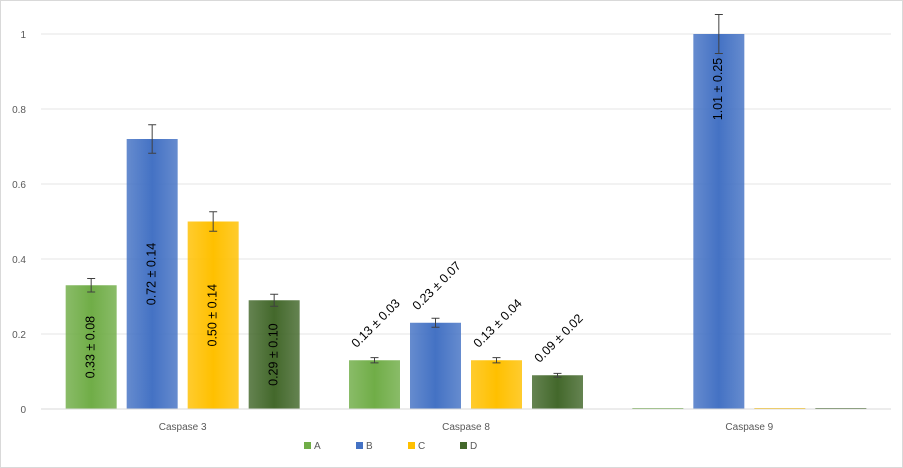  I want to click on data-label: 0.72 ± 0.14, so click(151, 274).